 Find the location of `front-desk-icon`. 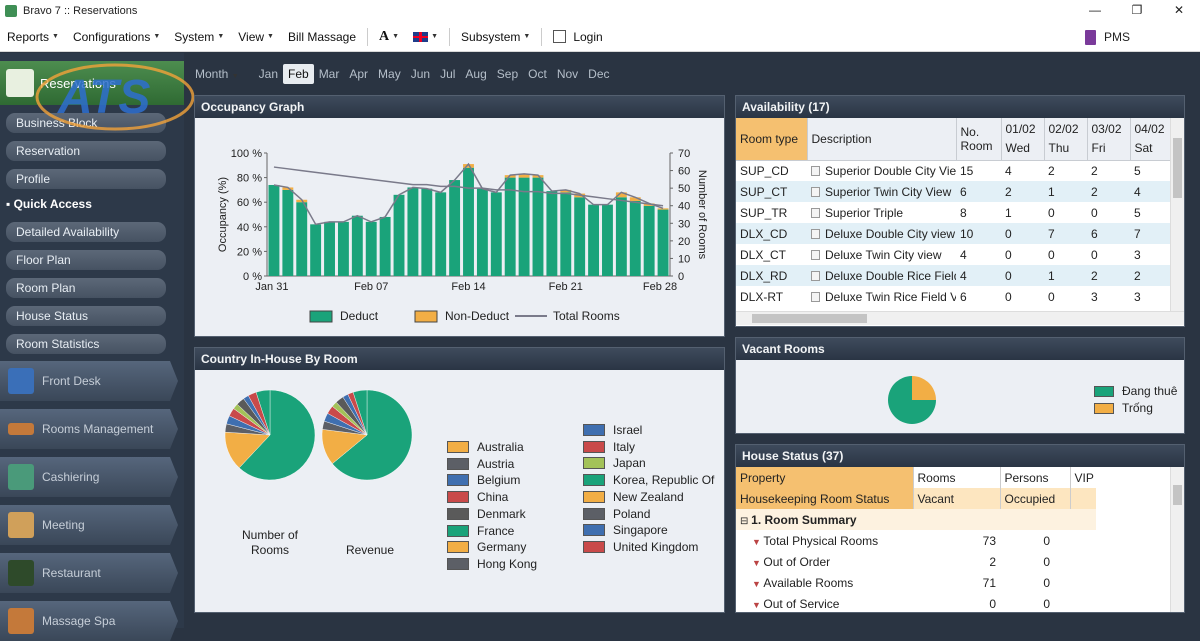

front-desk-icon is located at coordinates (21, 381).